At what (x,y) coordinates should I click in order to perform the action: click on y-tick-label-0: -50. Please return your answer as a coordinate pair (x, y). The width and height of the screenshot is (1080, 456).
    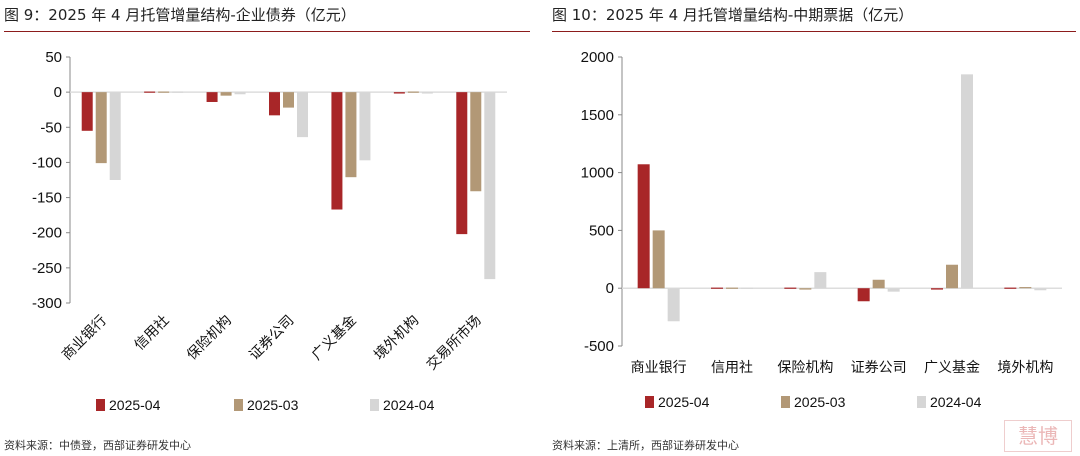
    Looking at the image, I should click on (51, 127).